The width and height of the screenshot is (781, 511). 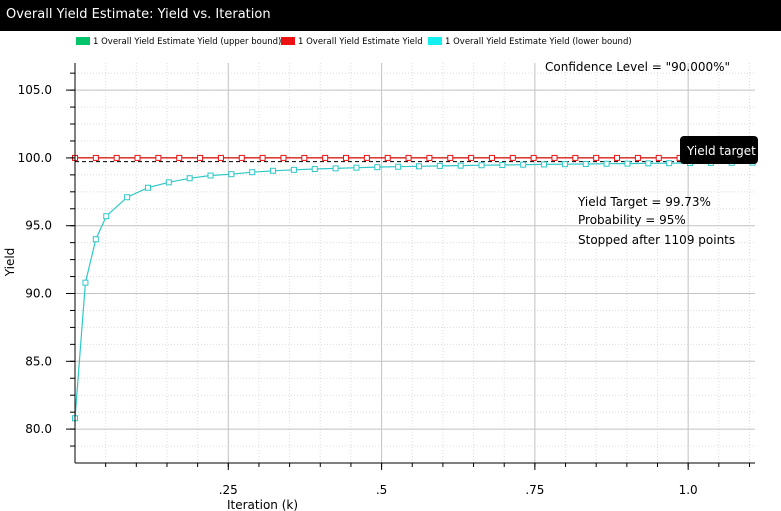 I want to click on legend-swatch-upper-bound, so click(x=83, y=41).